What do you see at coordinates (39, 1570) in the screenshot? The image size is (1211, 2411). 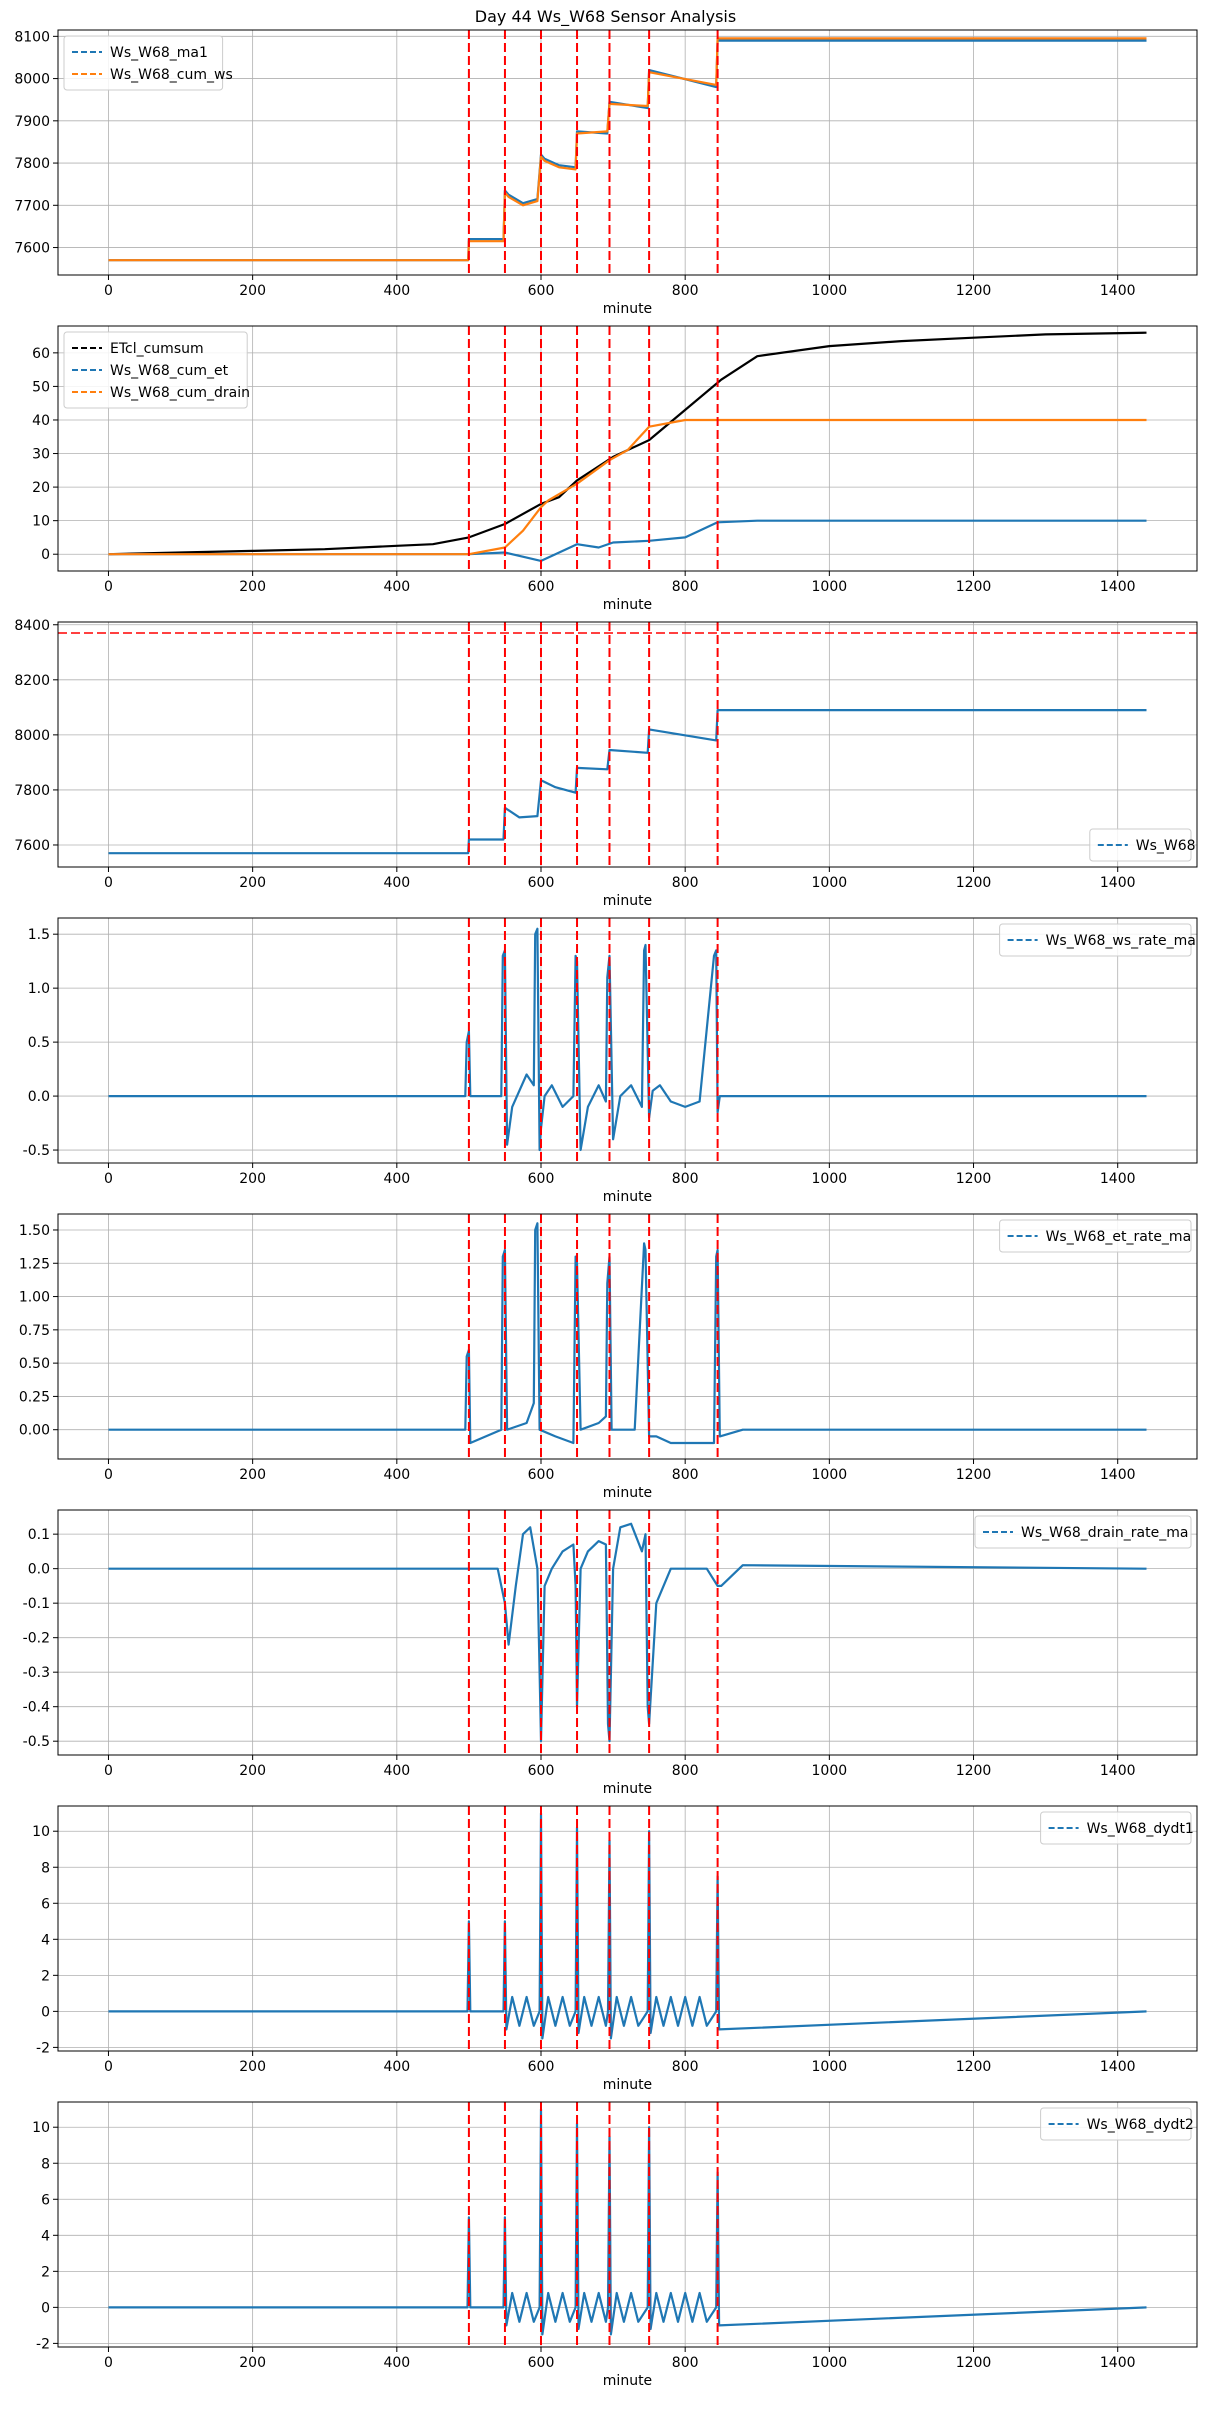 I see `y-tick-label: 0.0` at bounding box center [39, 1570].